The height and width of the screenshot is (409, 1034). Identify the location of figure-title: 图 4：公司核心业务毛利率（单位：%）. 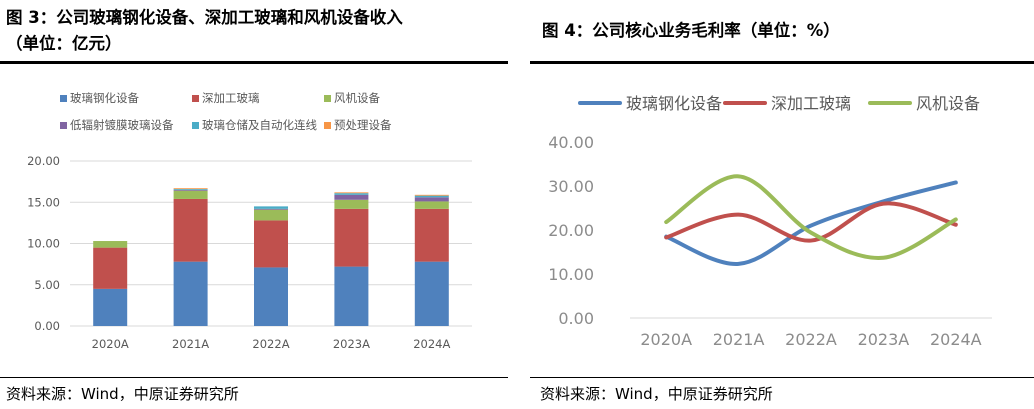
(691, 30).